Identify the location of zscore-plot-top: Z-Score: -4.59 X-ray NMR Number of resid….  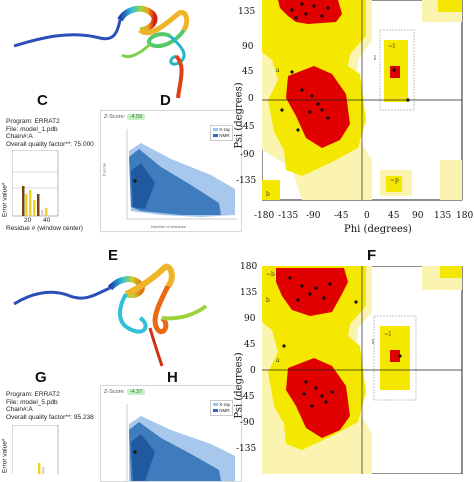
(171, 171).